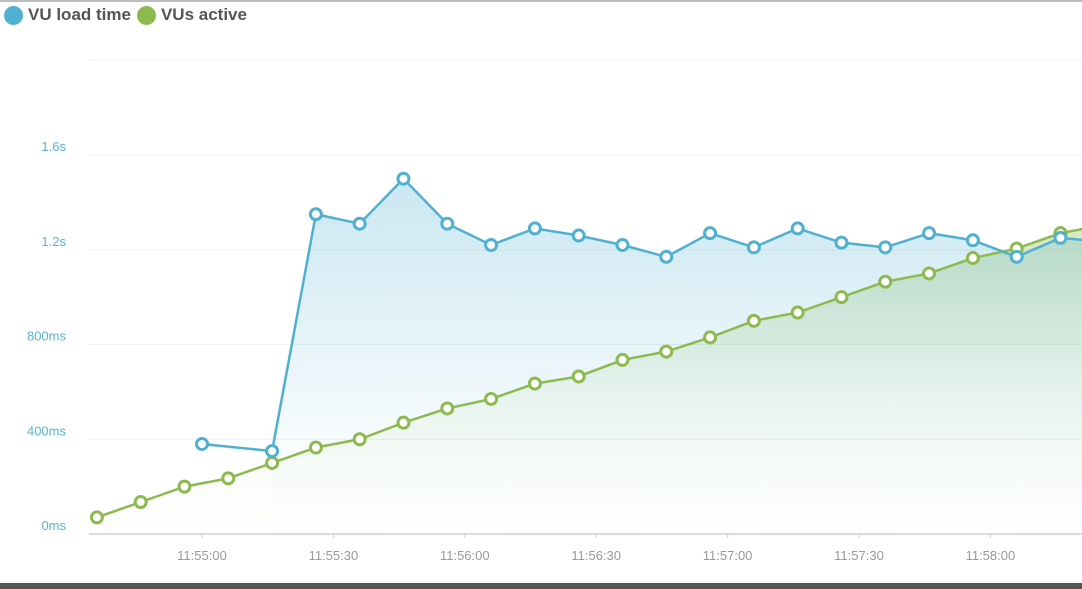 This screenshot has width=1082, height=589. What do you see at coordinates (859, 555) in the screenshot?
I see `x-tick-label: 11:57:30` at bounding box center [859, 555].